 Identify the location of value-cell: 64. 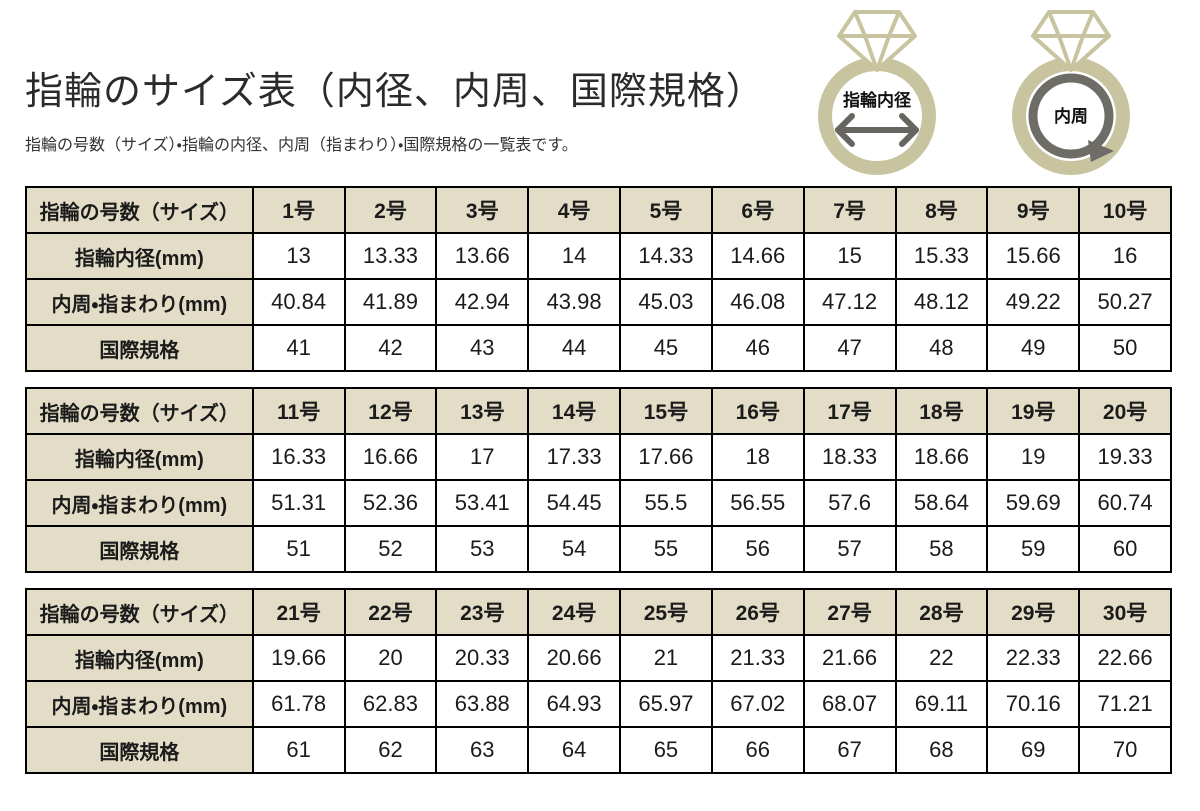
(574, 750).